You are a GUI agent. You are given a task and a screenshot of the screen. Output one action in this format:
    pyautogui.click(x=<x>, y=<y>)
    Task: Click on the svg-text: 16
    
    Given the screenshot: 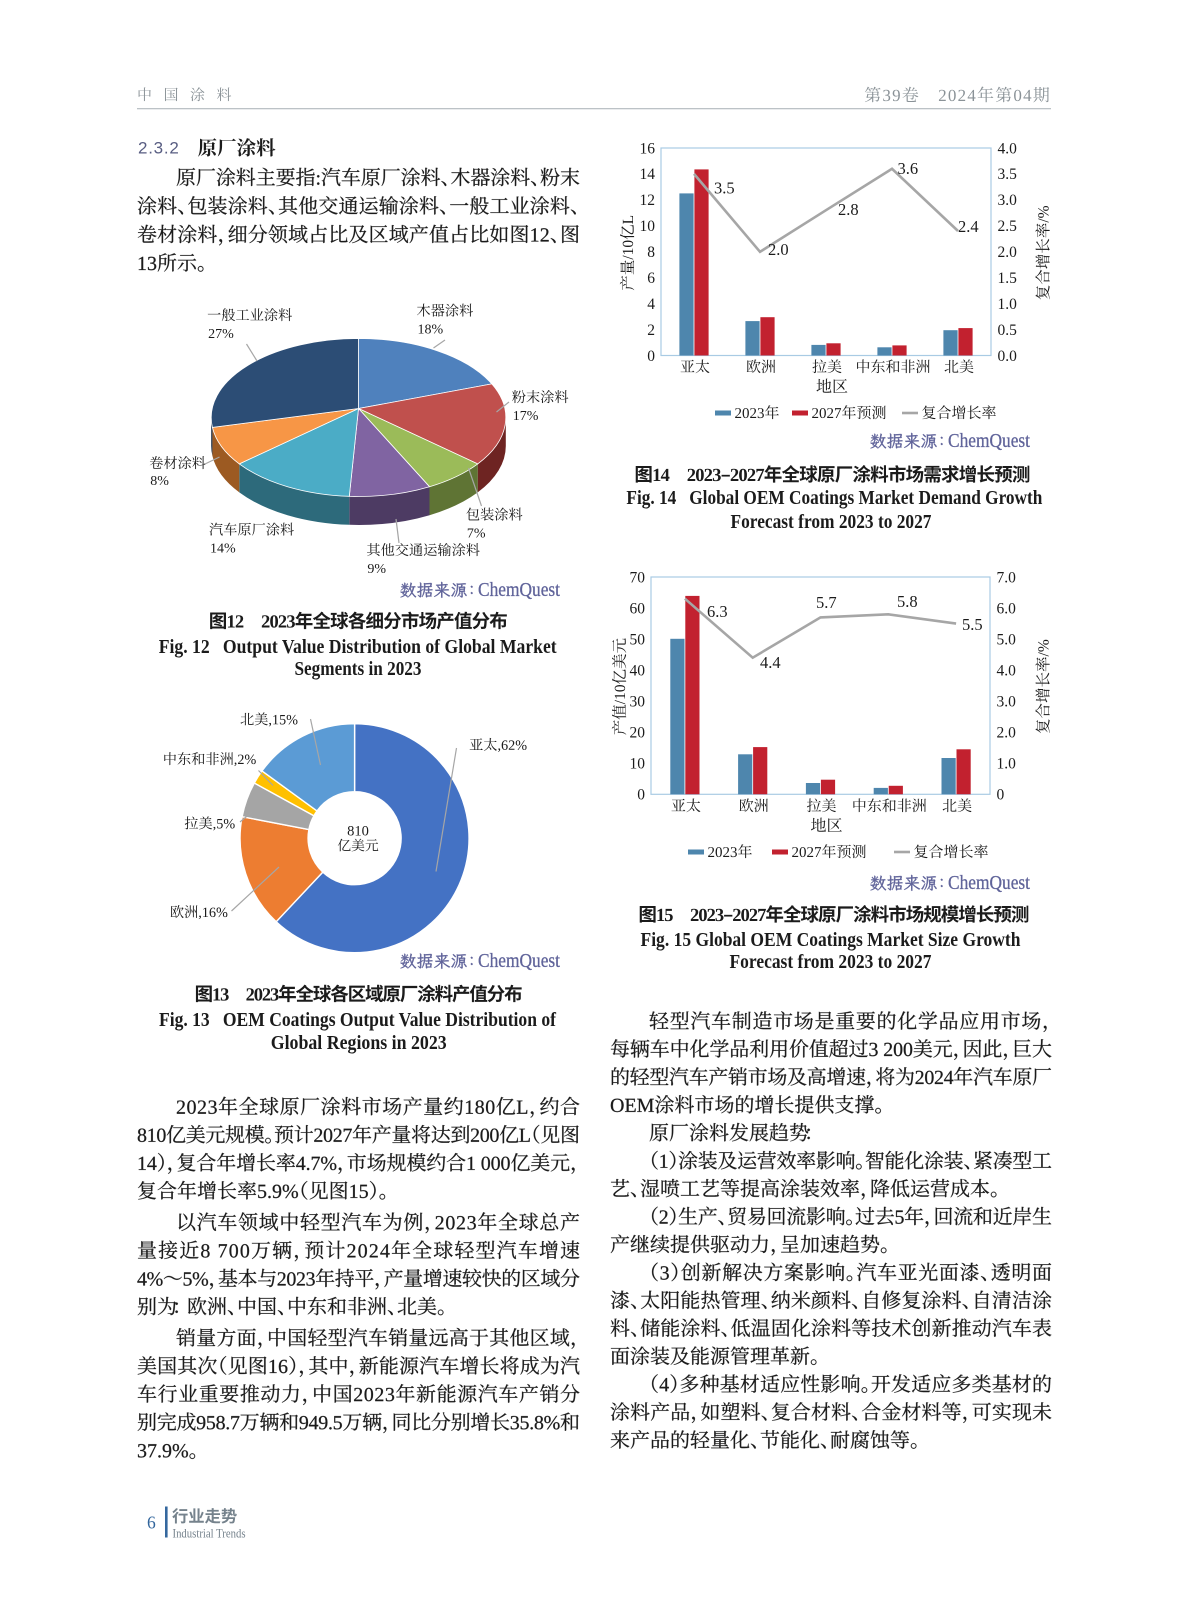 What is the action you would take?
    pyautogui.click(x=648, y=148)
    